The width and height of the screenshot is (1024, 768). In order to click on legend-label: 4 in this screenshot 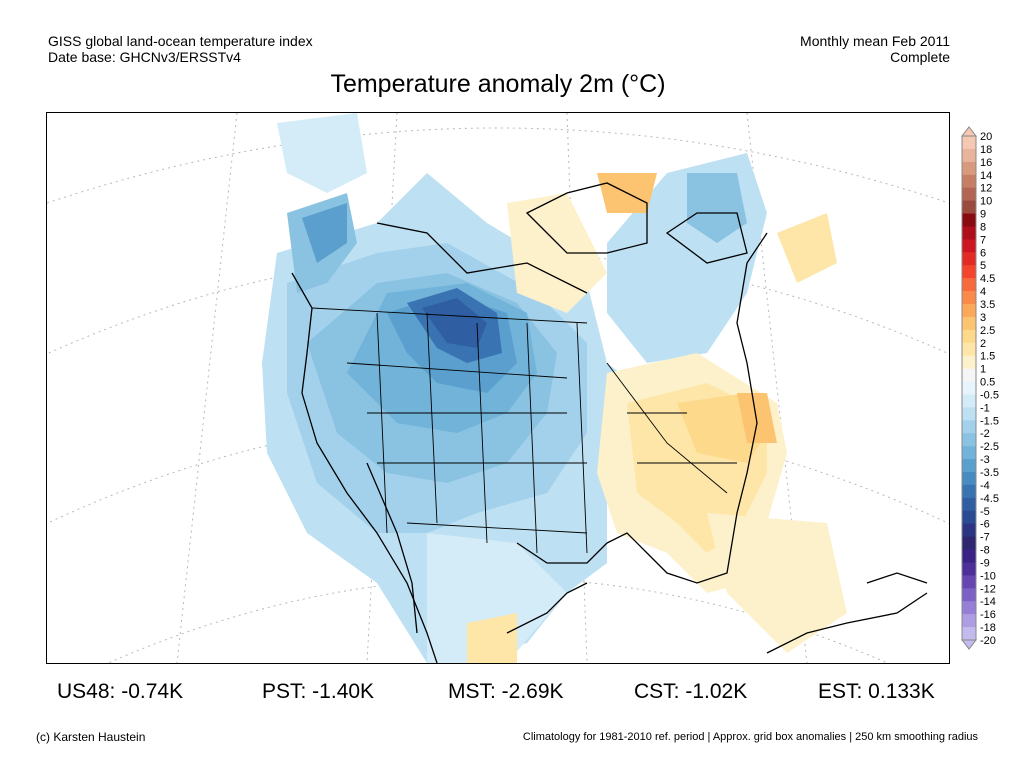, I will do `click(983, 292)`.